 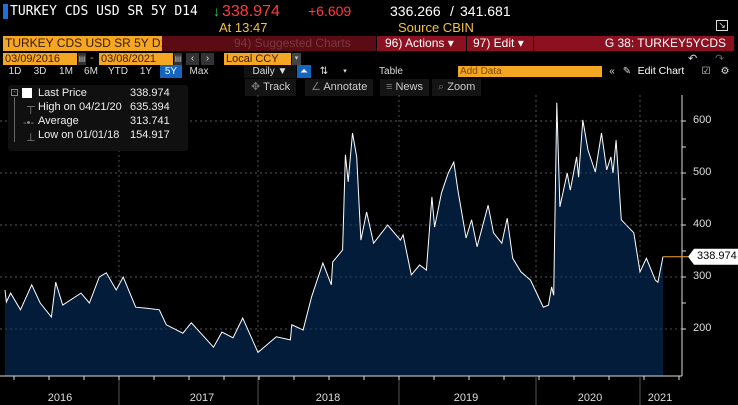 What do you see at coordinates (58, 121) in the screenshot?
I see `legend-label: Average` at bounding box center [58, 121].